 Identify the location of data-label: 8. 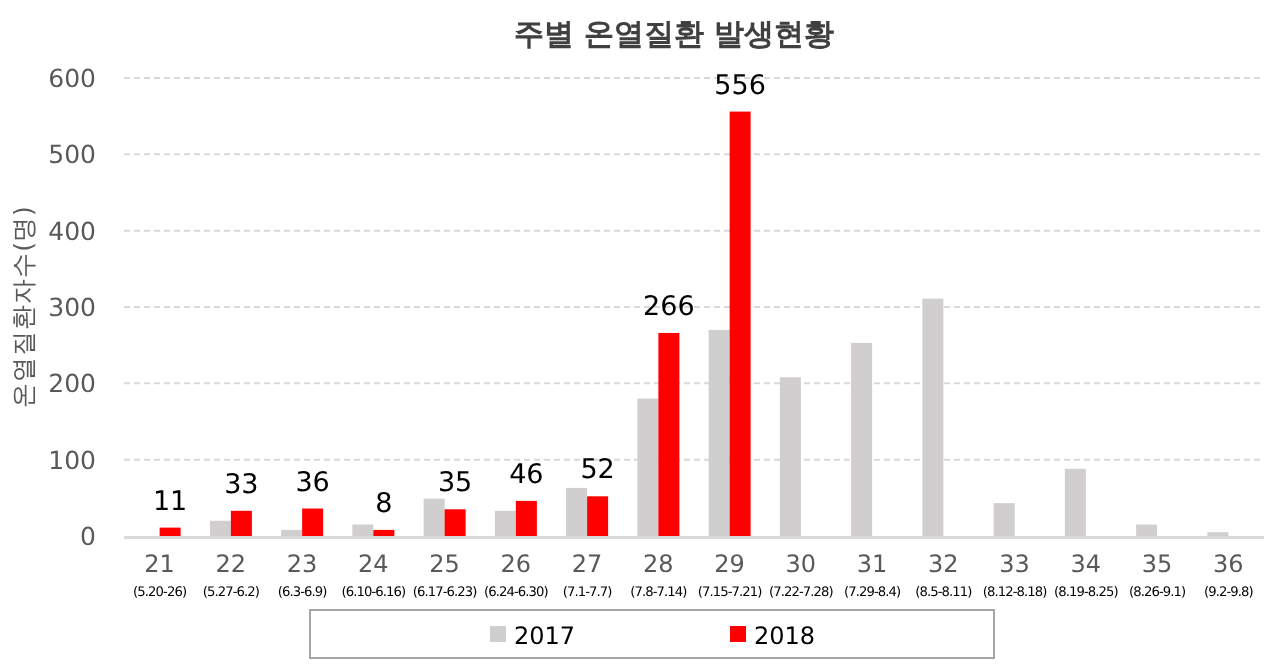
(384, 503).